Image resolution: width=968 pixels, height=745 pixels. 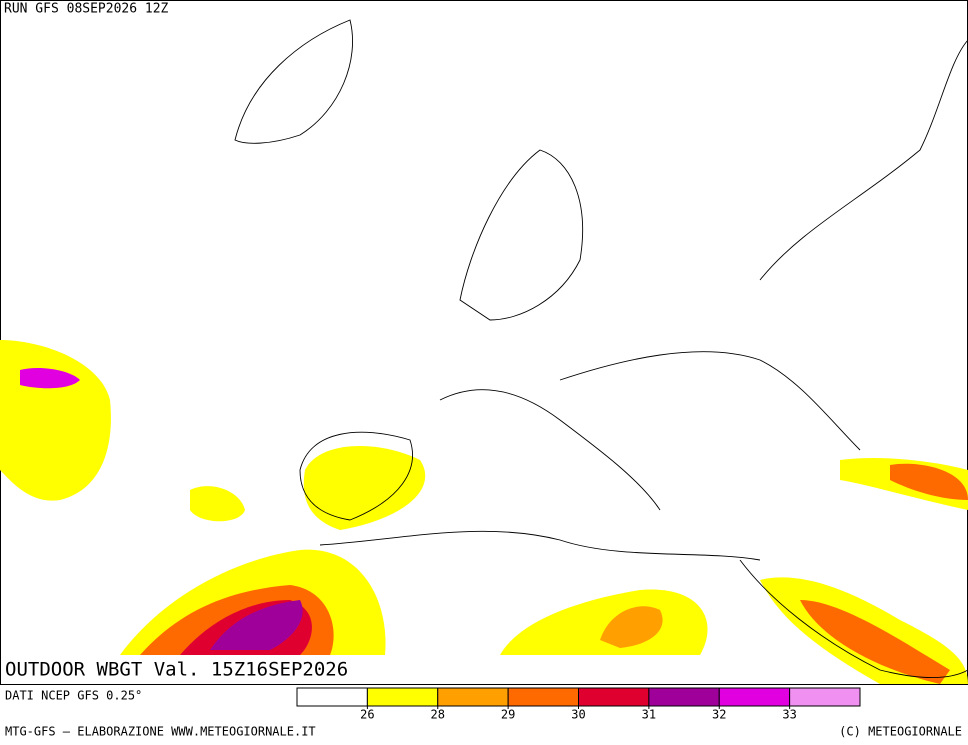 I want to click on legend-tick-label: 32, so click(x=719, y=715).